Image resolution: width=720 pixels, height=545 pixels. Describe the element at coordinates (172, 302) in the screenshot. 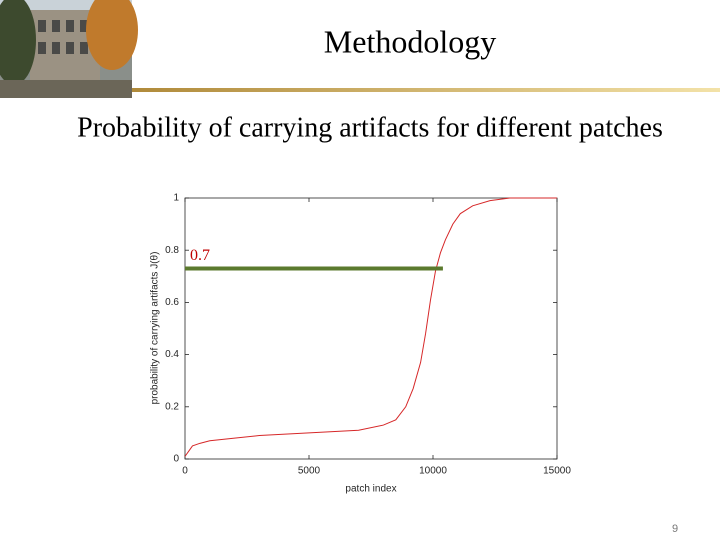

I see `y-tick-label: 0.6` at that location.